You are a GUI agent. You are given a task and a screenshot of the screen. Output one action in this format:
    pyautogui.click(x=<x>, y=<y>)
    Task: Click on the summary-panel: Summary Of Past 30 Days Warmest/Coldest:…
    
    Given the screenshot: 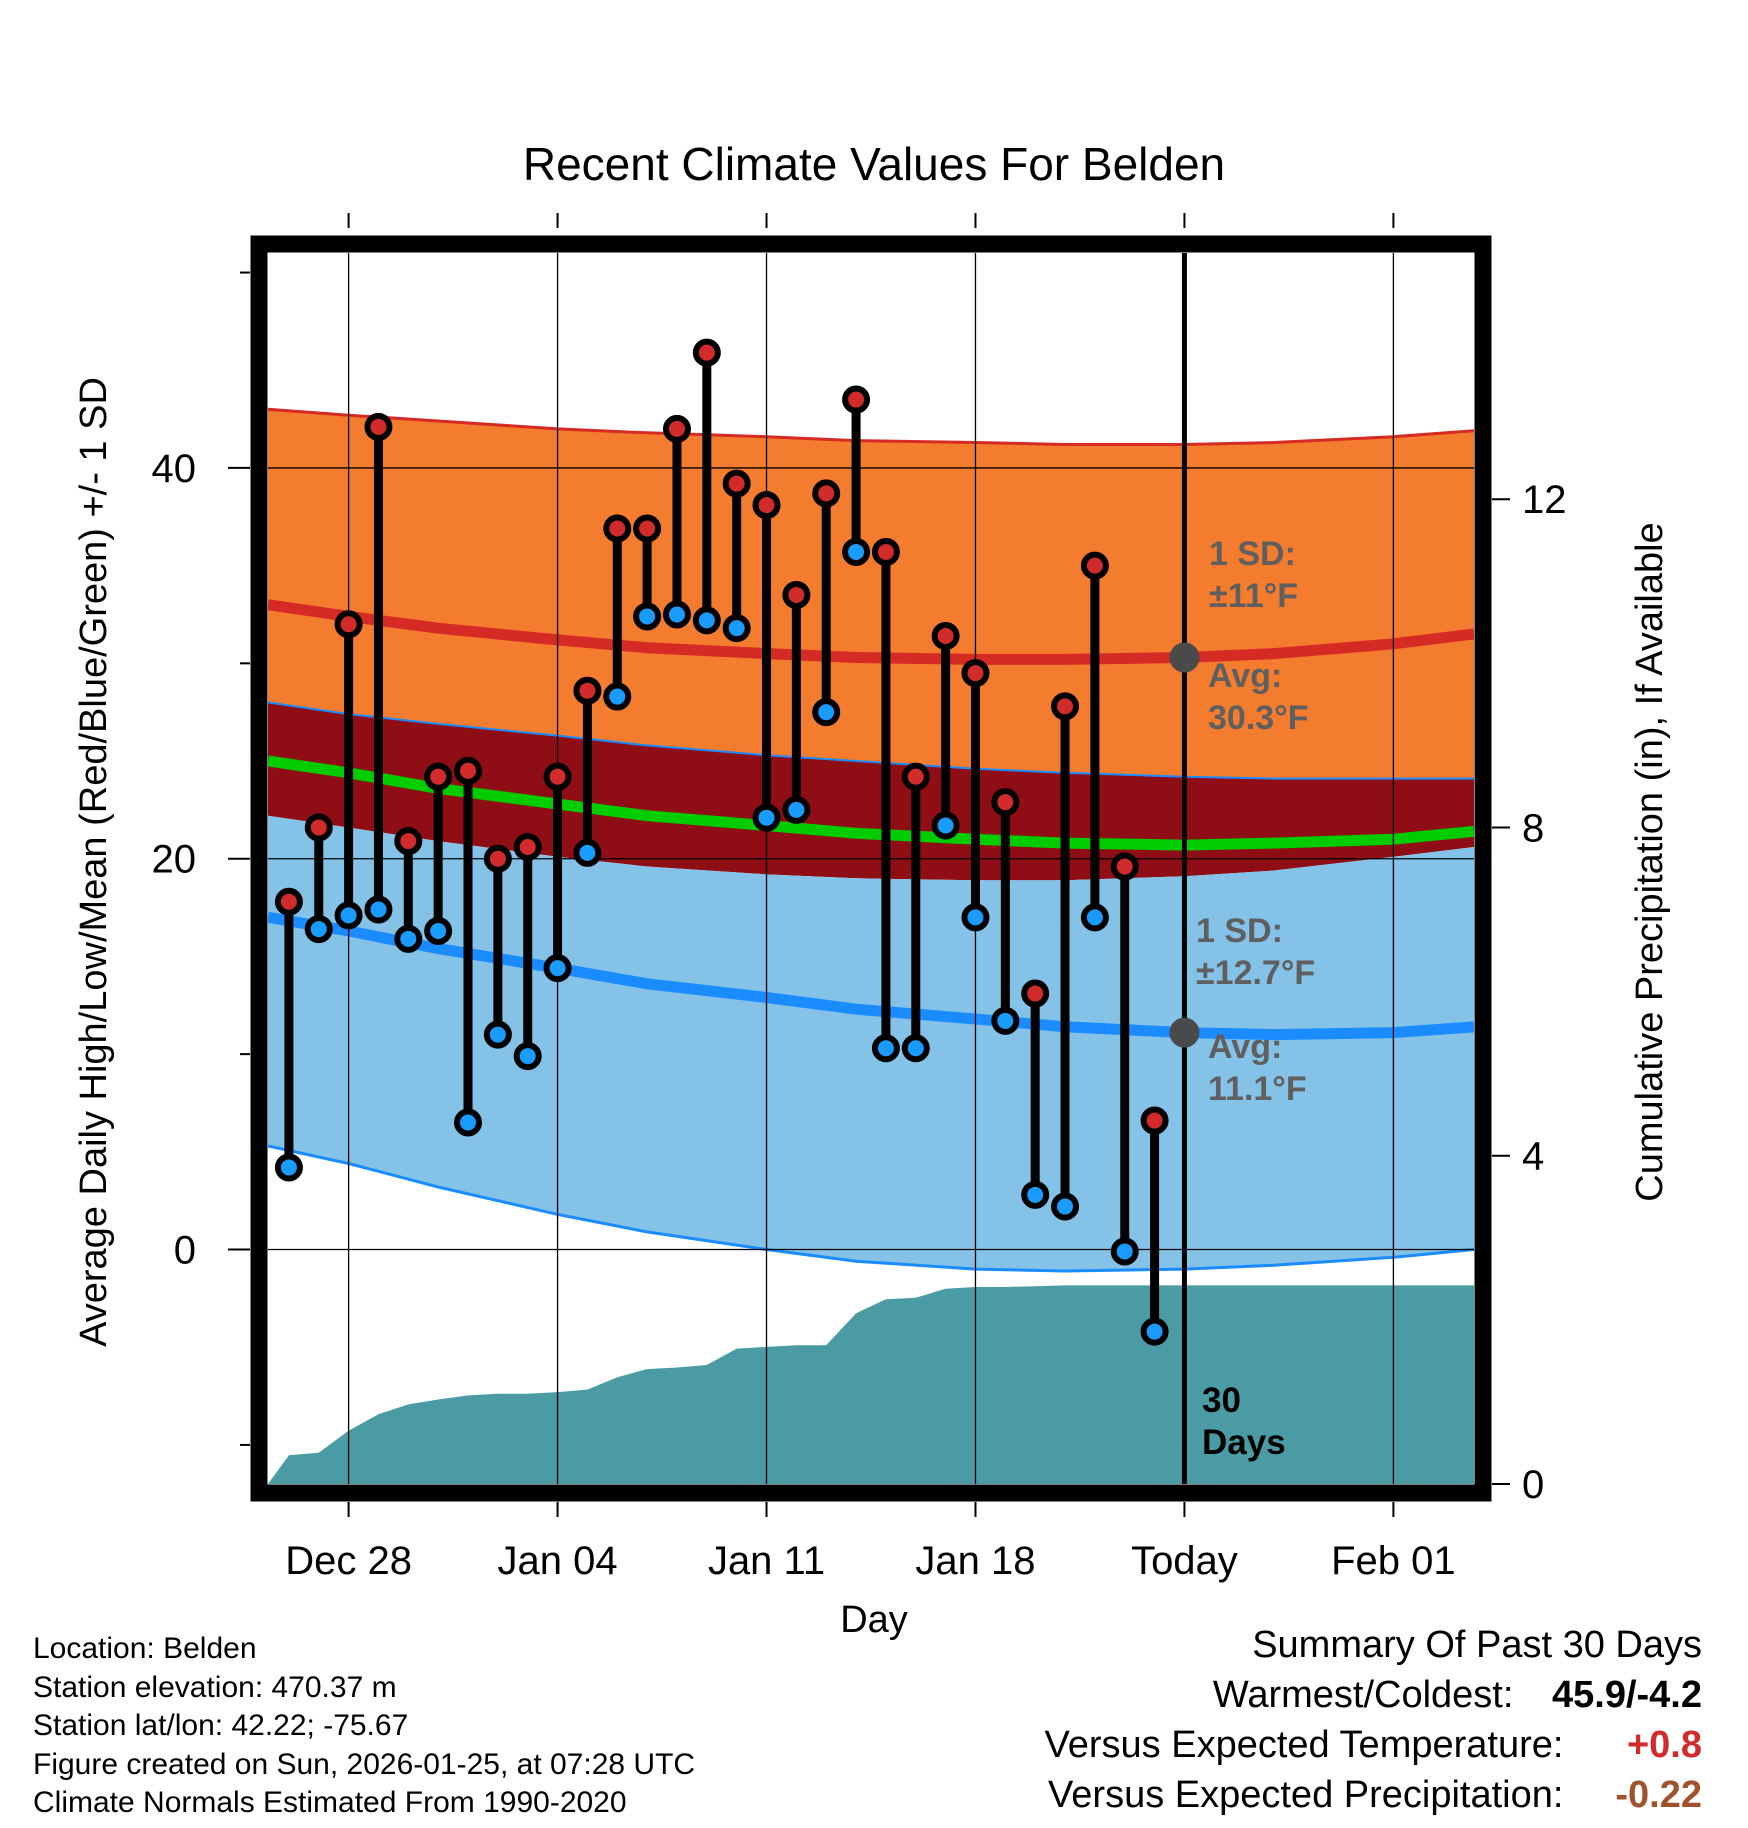 What is the action you would take?
    pyautogui.click(x=1373, y=1720)
    